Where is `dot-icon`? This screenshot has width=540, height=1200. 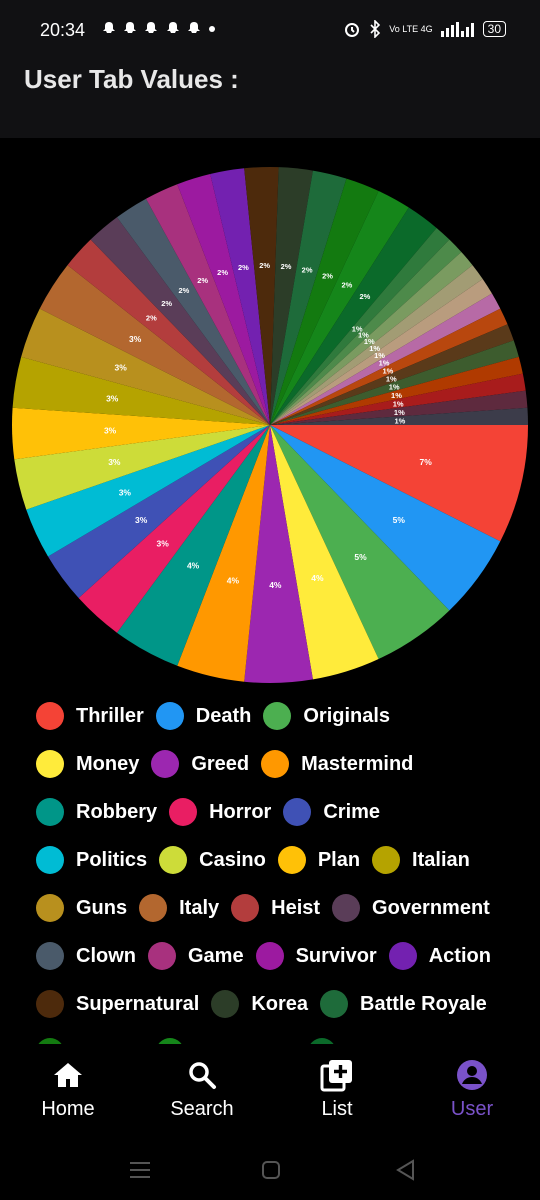 dot-icon is located at coordinates (211, 29).